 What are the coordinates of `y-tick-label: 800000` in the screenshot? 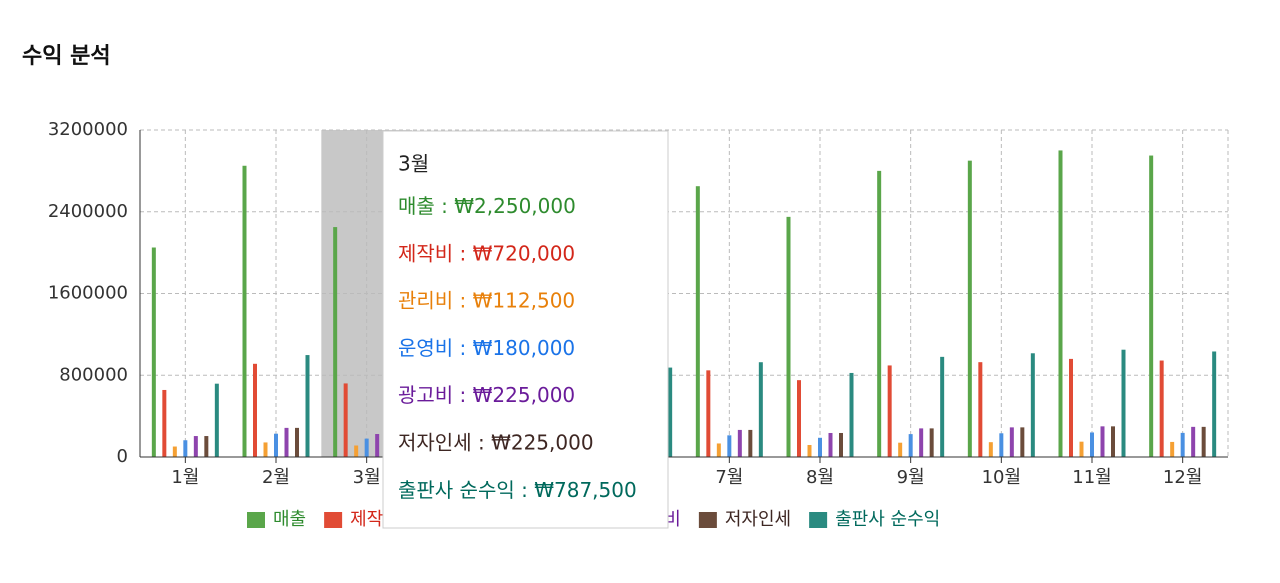 It's located at (93, 374).